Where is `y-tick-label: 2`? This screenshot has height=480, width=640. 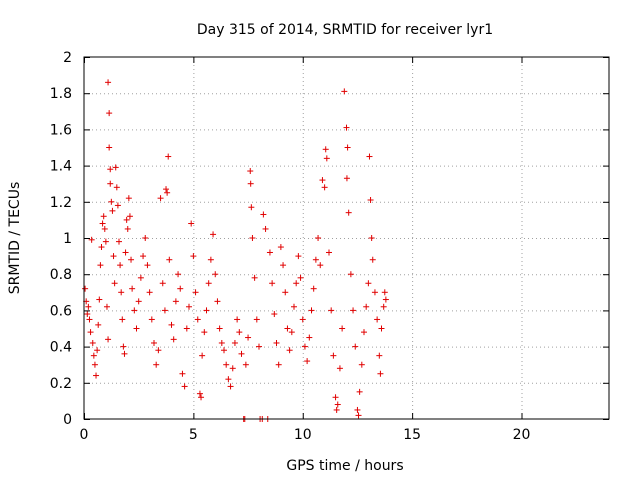
y-tick-label: 2 is located at coordinates (67, 58).